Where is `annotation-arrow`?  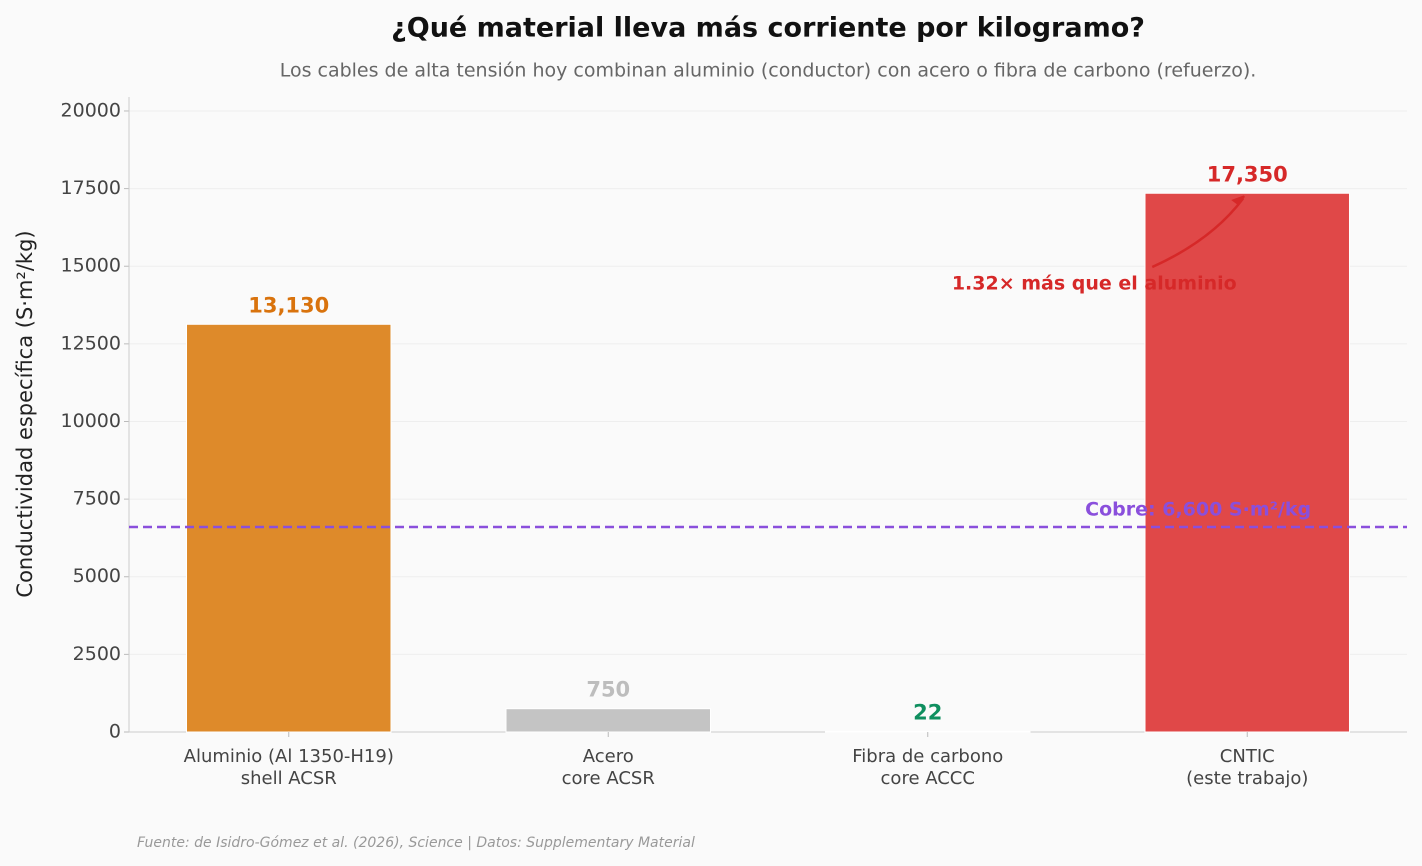 annotation-arrow is located at coordinates (1198, 233).